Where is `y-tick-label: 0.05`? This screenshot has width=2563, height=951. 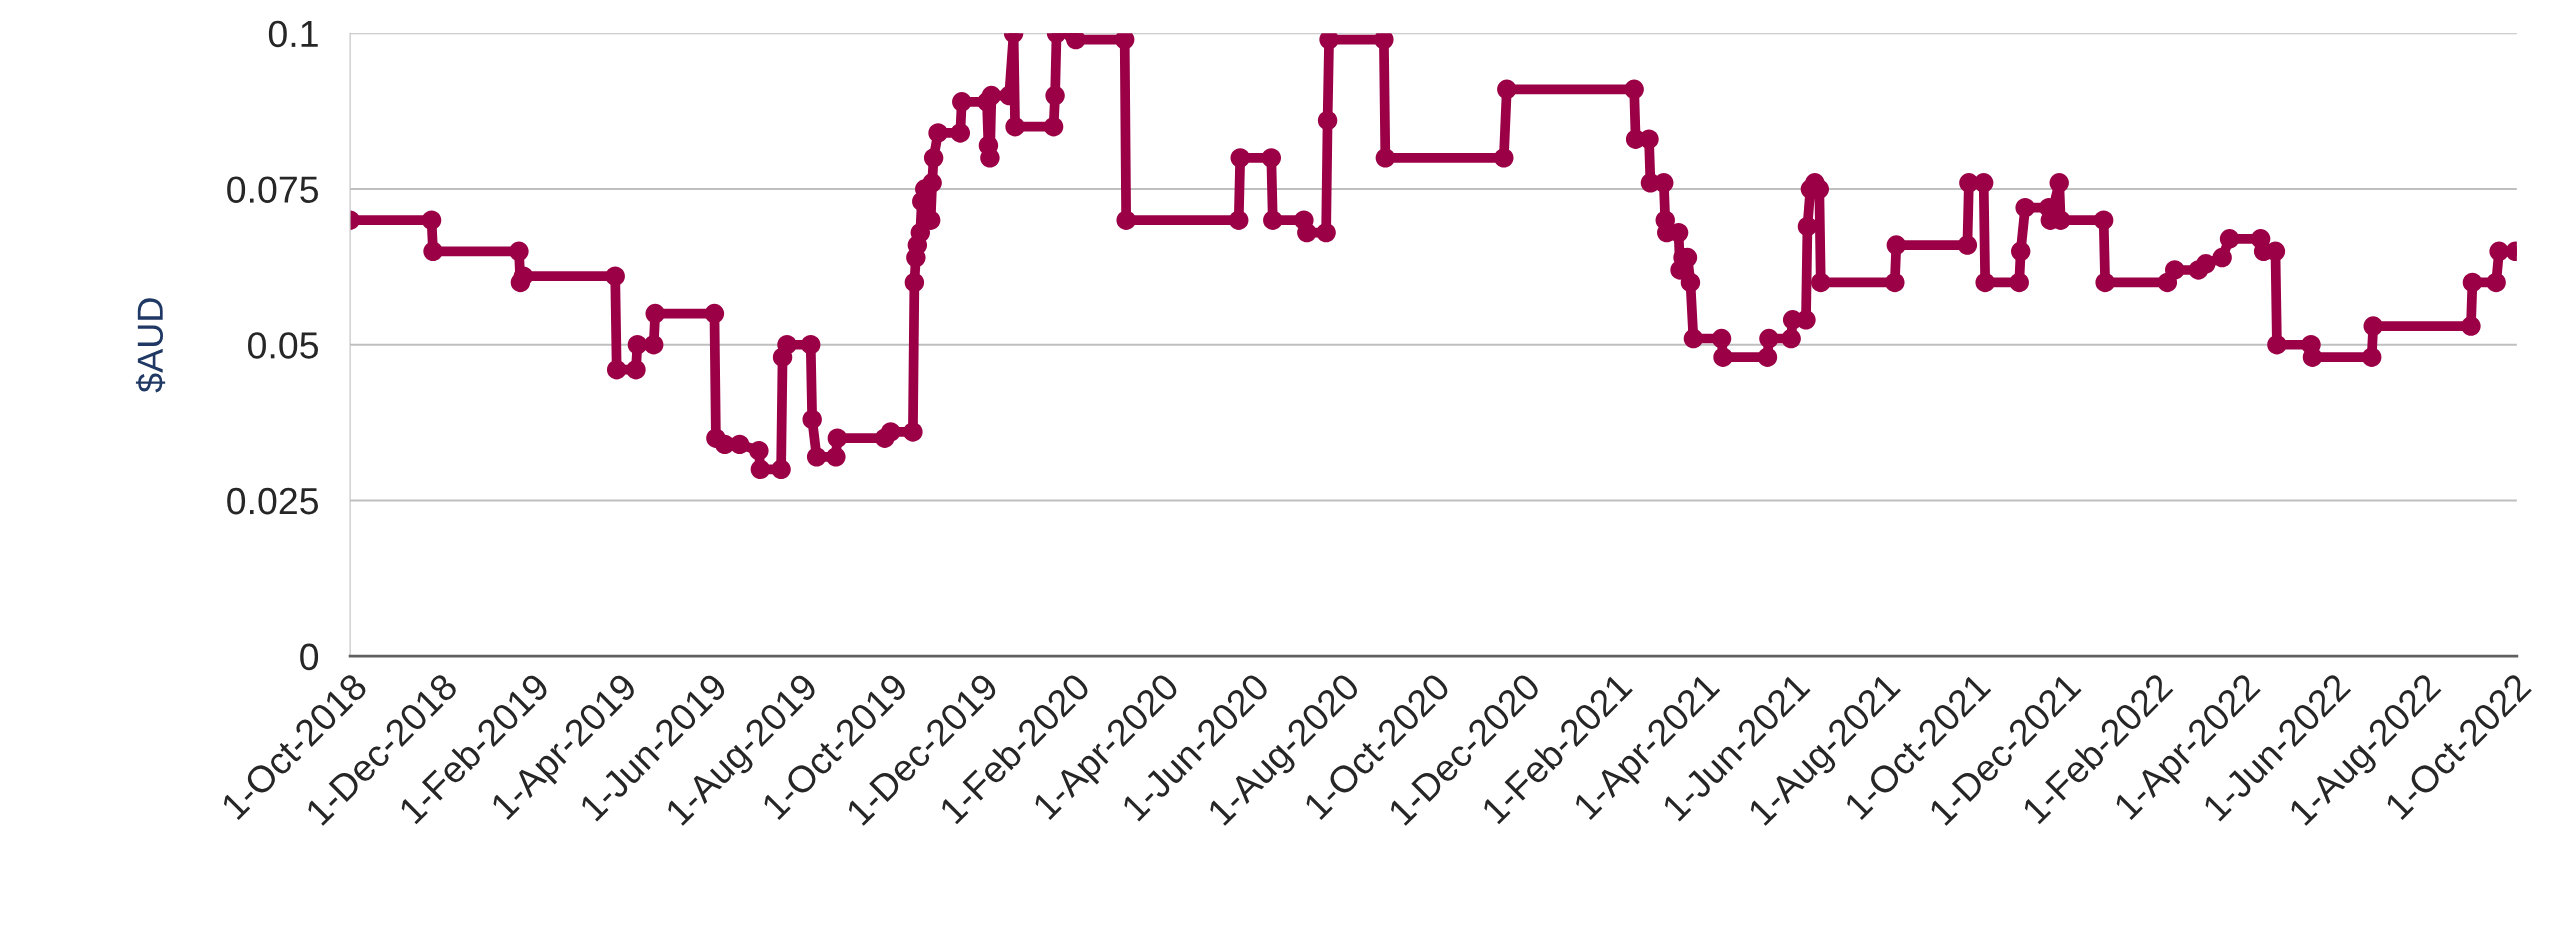
y-tick-label: 0.05 is located at coordinates (283, 345).